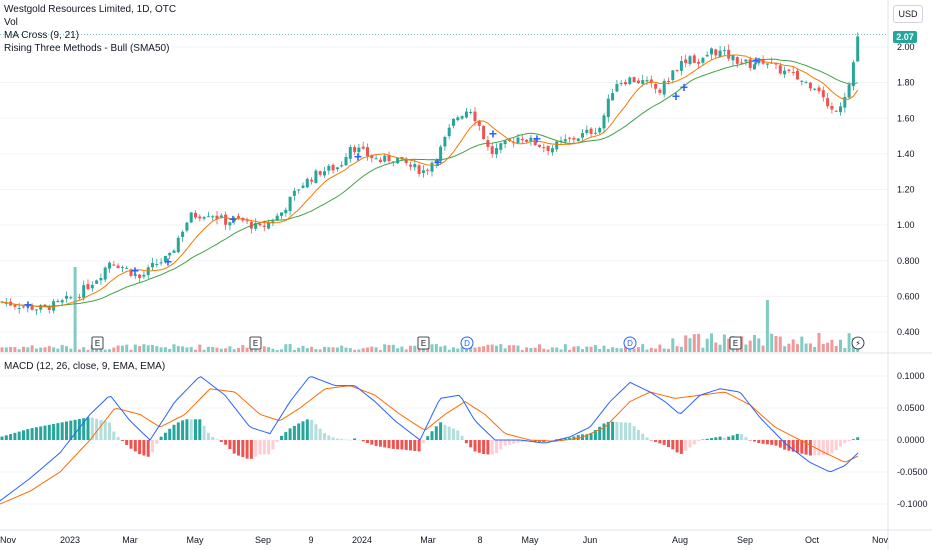  What do you see at coordinates (912, 472) in the screenshot?
I see `macd-tick-label: -0.0500` at bounding box center [912, 472].